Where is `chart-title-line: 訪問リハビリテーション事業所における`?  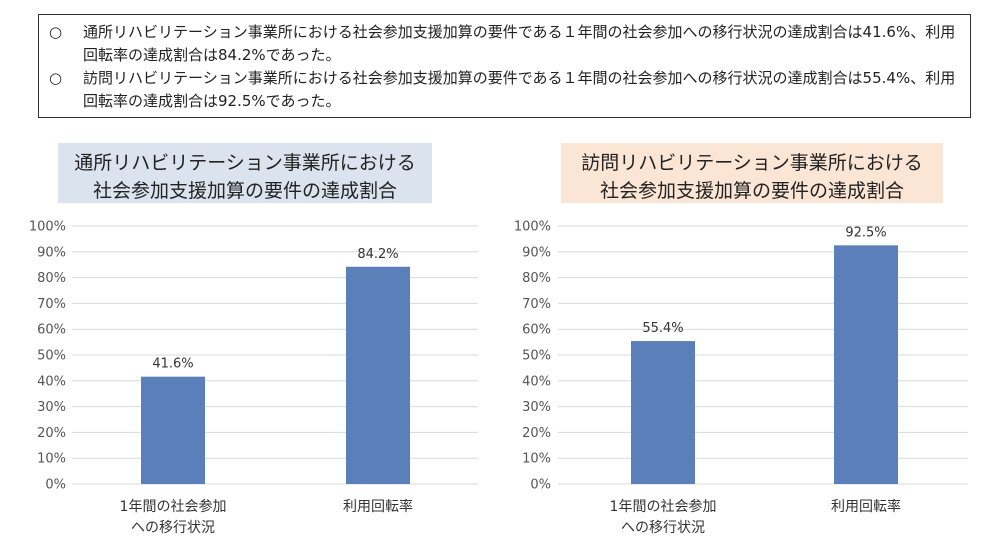 chart-title-line: 訪問リハビリテーション事業所における is located at coordinates (752, 163).